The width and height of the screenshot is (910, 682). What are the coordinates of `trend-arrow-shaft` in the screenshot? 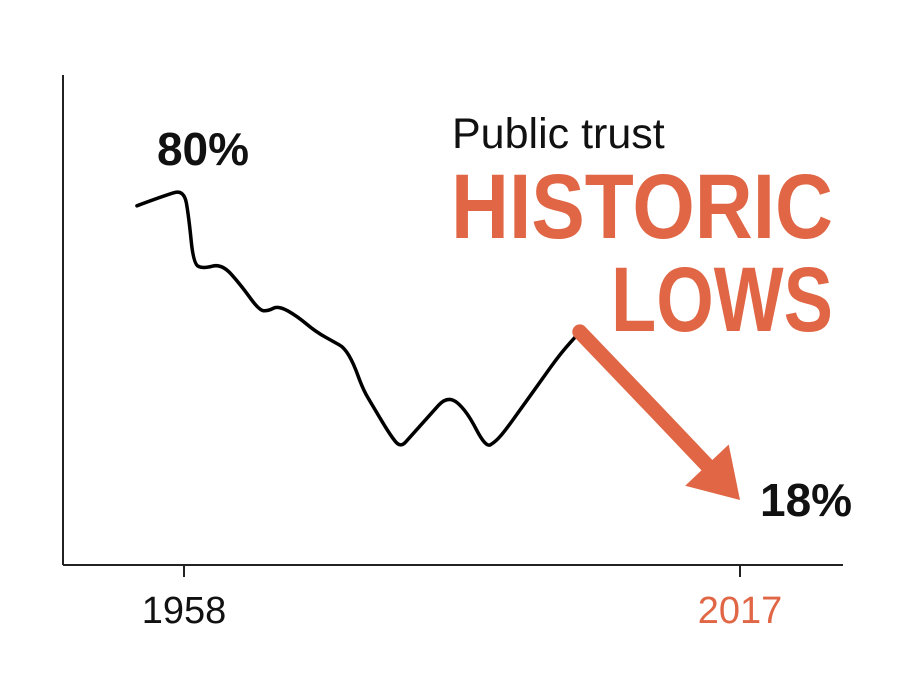 It's located at (645, 400).